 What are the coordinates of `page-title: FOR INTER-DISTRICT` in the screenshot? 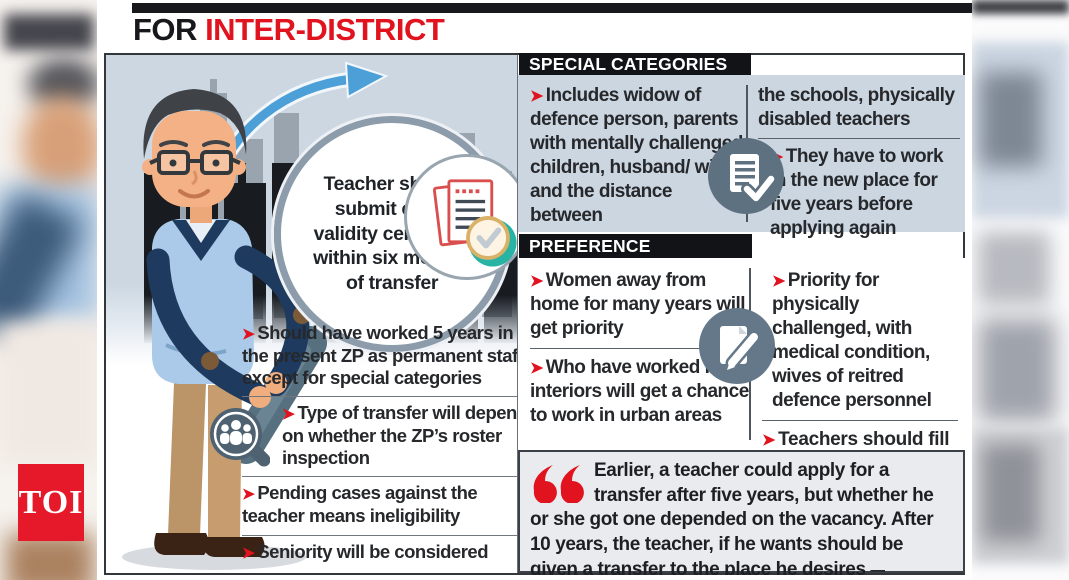 It's located at (289, 30).